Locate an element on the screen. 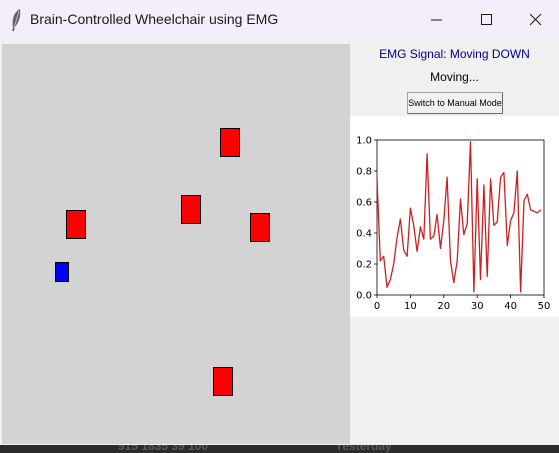 The image size is (559, 453). feather-icon is located at coordinates (16, 20).